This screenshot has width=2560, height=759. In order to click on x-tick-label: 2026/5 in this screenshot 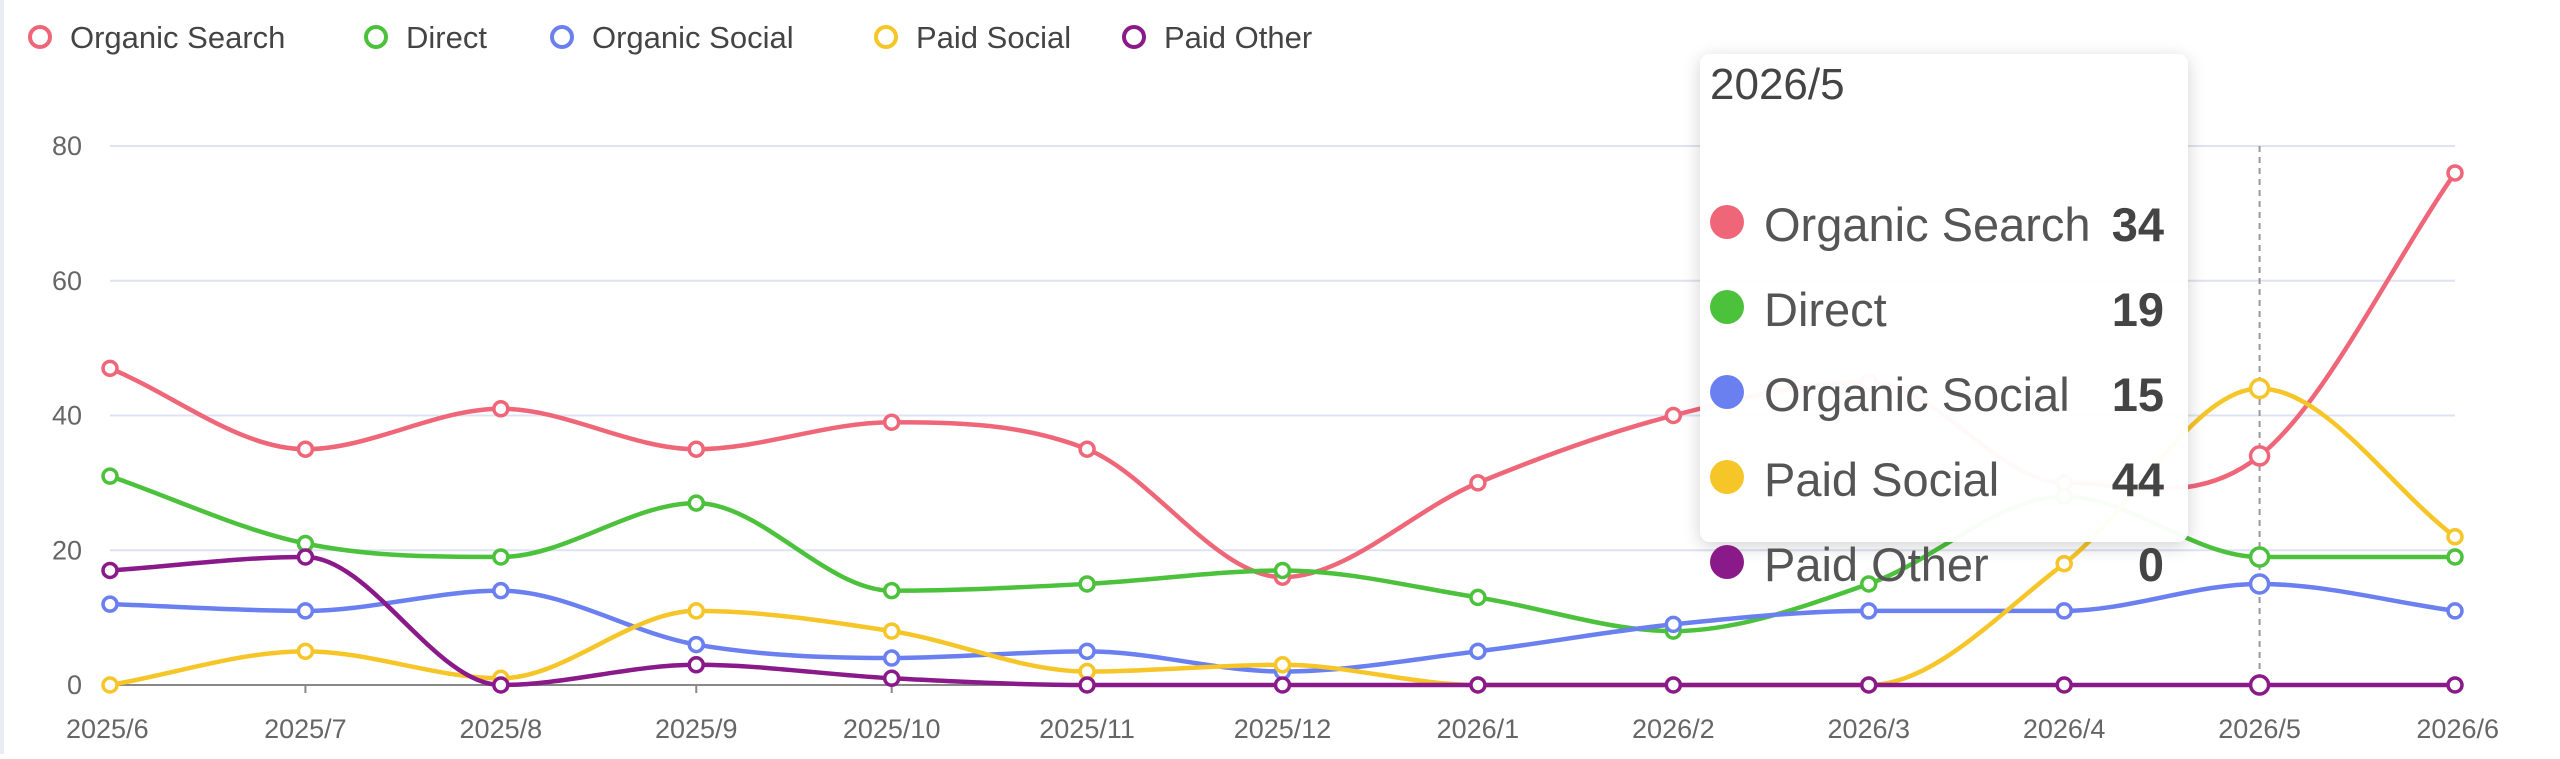, I will do `click(2259, 729)`.